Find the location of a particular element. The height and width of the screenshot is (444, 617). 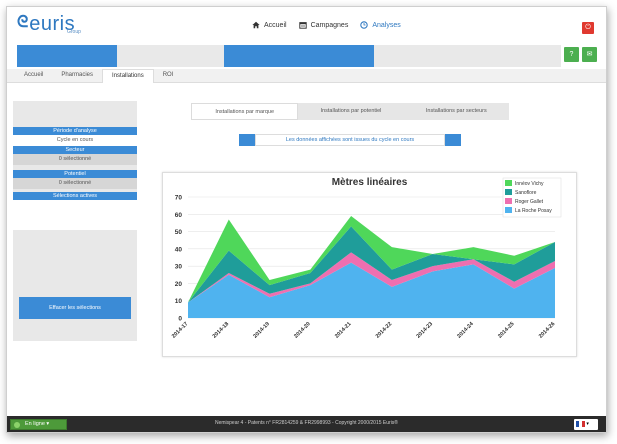

power-button: ⏻ is located at coordinates (588, 28).